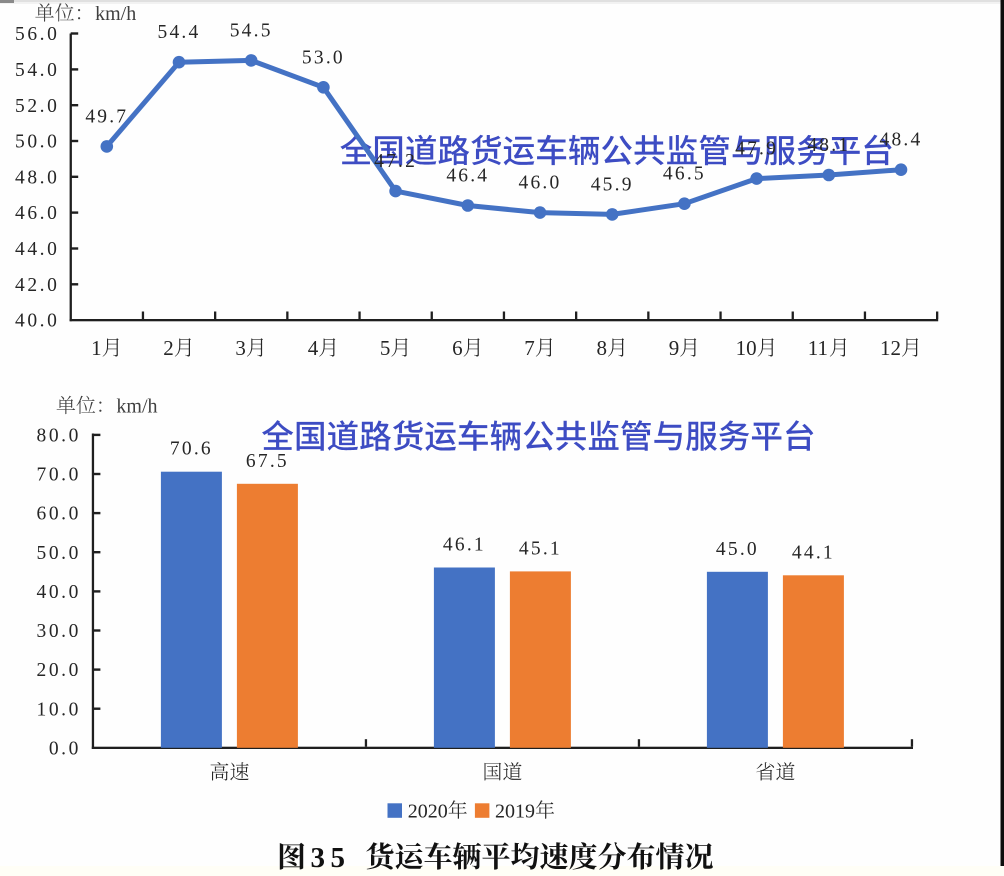  I want to click on svg-text: 42.0, so click(37, 285).